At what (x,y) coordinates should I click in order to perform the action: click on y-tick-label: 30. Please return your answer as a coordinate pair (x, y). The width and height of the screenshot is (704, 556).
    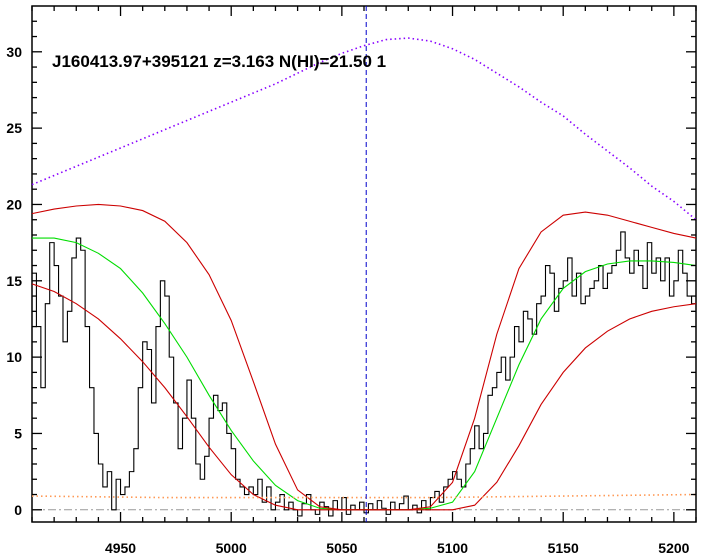
    Looking at the image, I should click on (14, 52).